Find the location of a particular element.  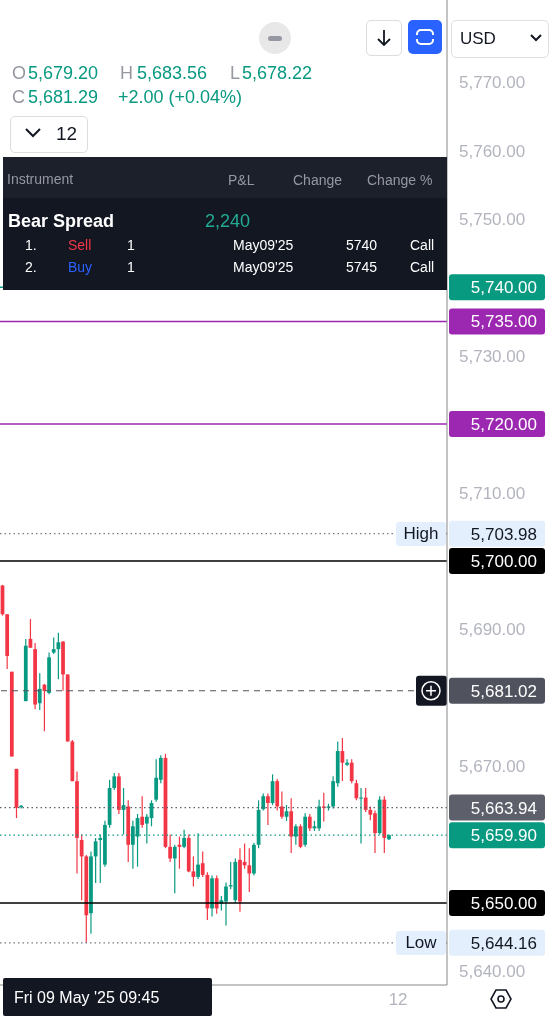

annotation: 12 is located at coordinates (67, 133).